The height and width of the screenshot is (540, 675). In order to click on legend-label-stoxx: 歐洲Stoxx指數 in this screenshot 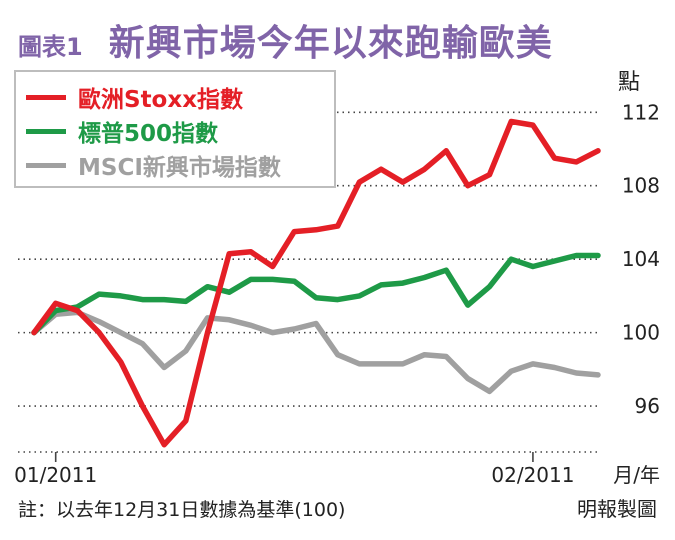, I will do `click(161, 100)`.